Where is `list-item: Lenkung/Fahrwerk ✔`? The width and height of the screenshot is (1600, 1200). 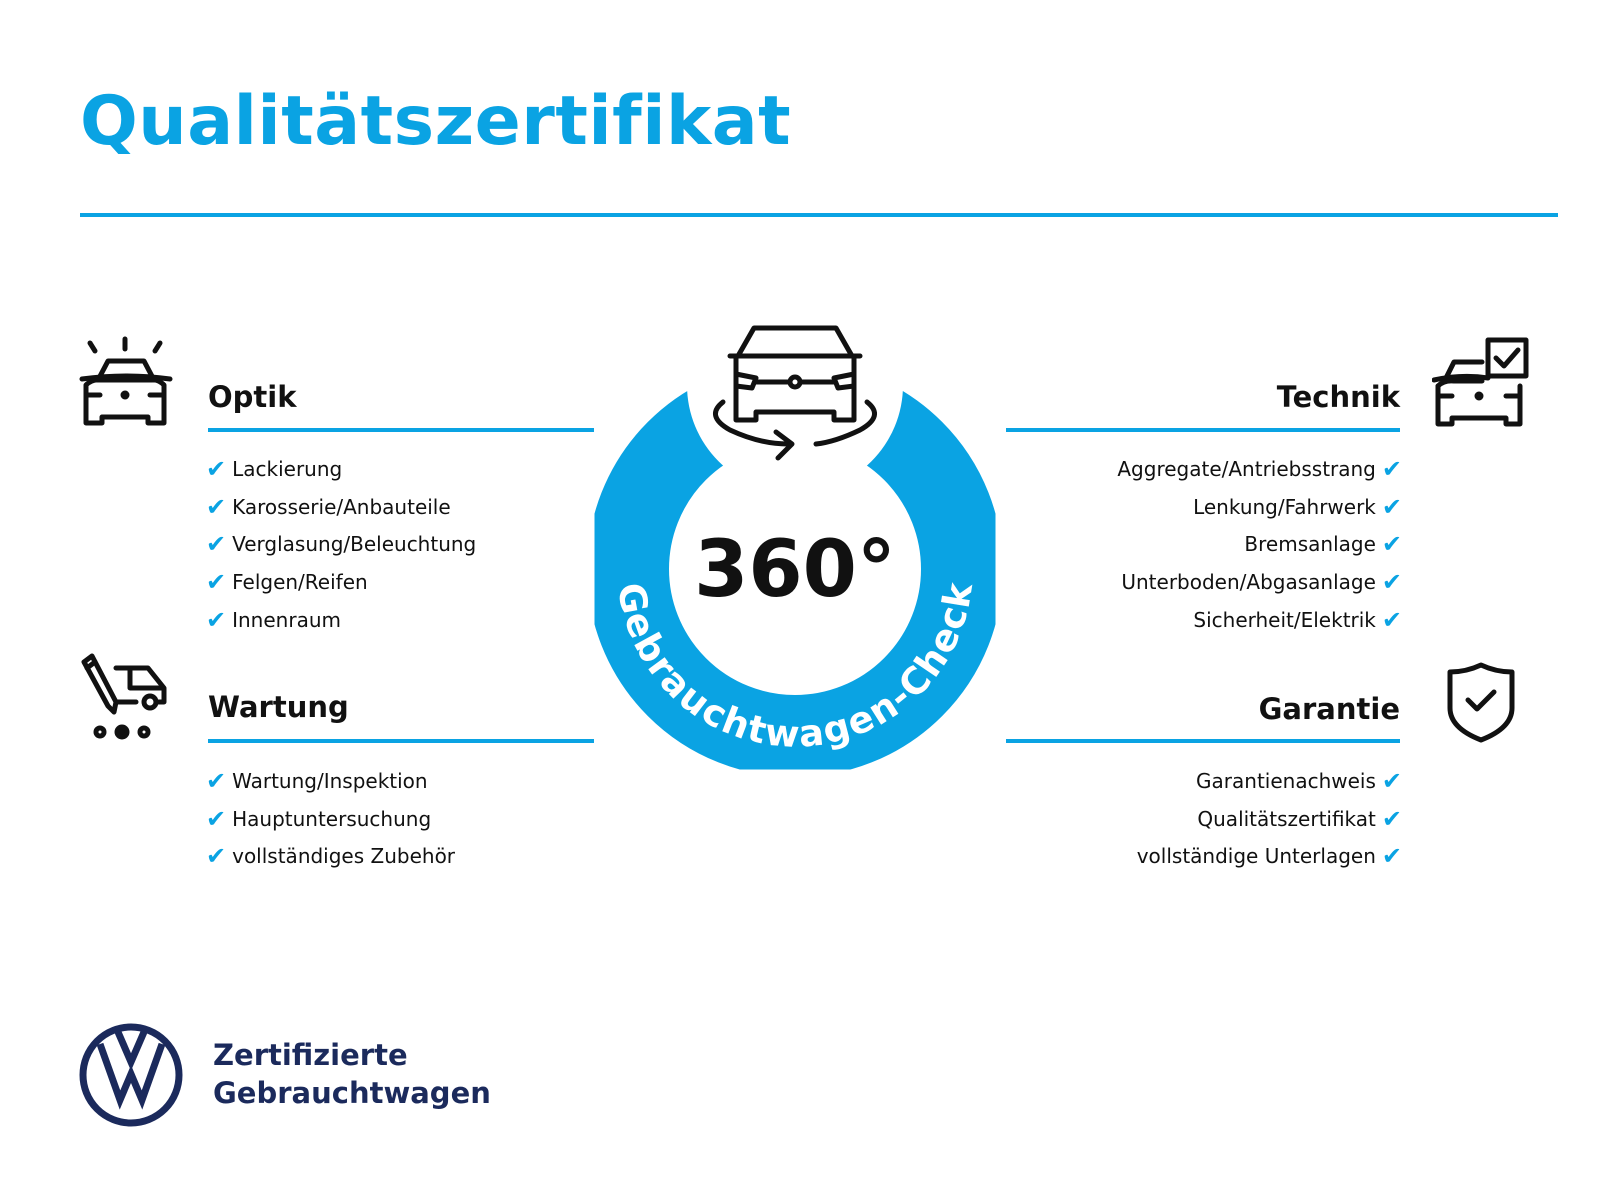
list-item: Lenkung/Fahrwerk ✔ is located at coordinates (1259, 508).